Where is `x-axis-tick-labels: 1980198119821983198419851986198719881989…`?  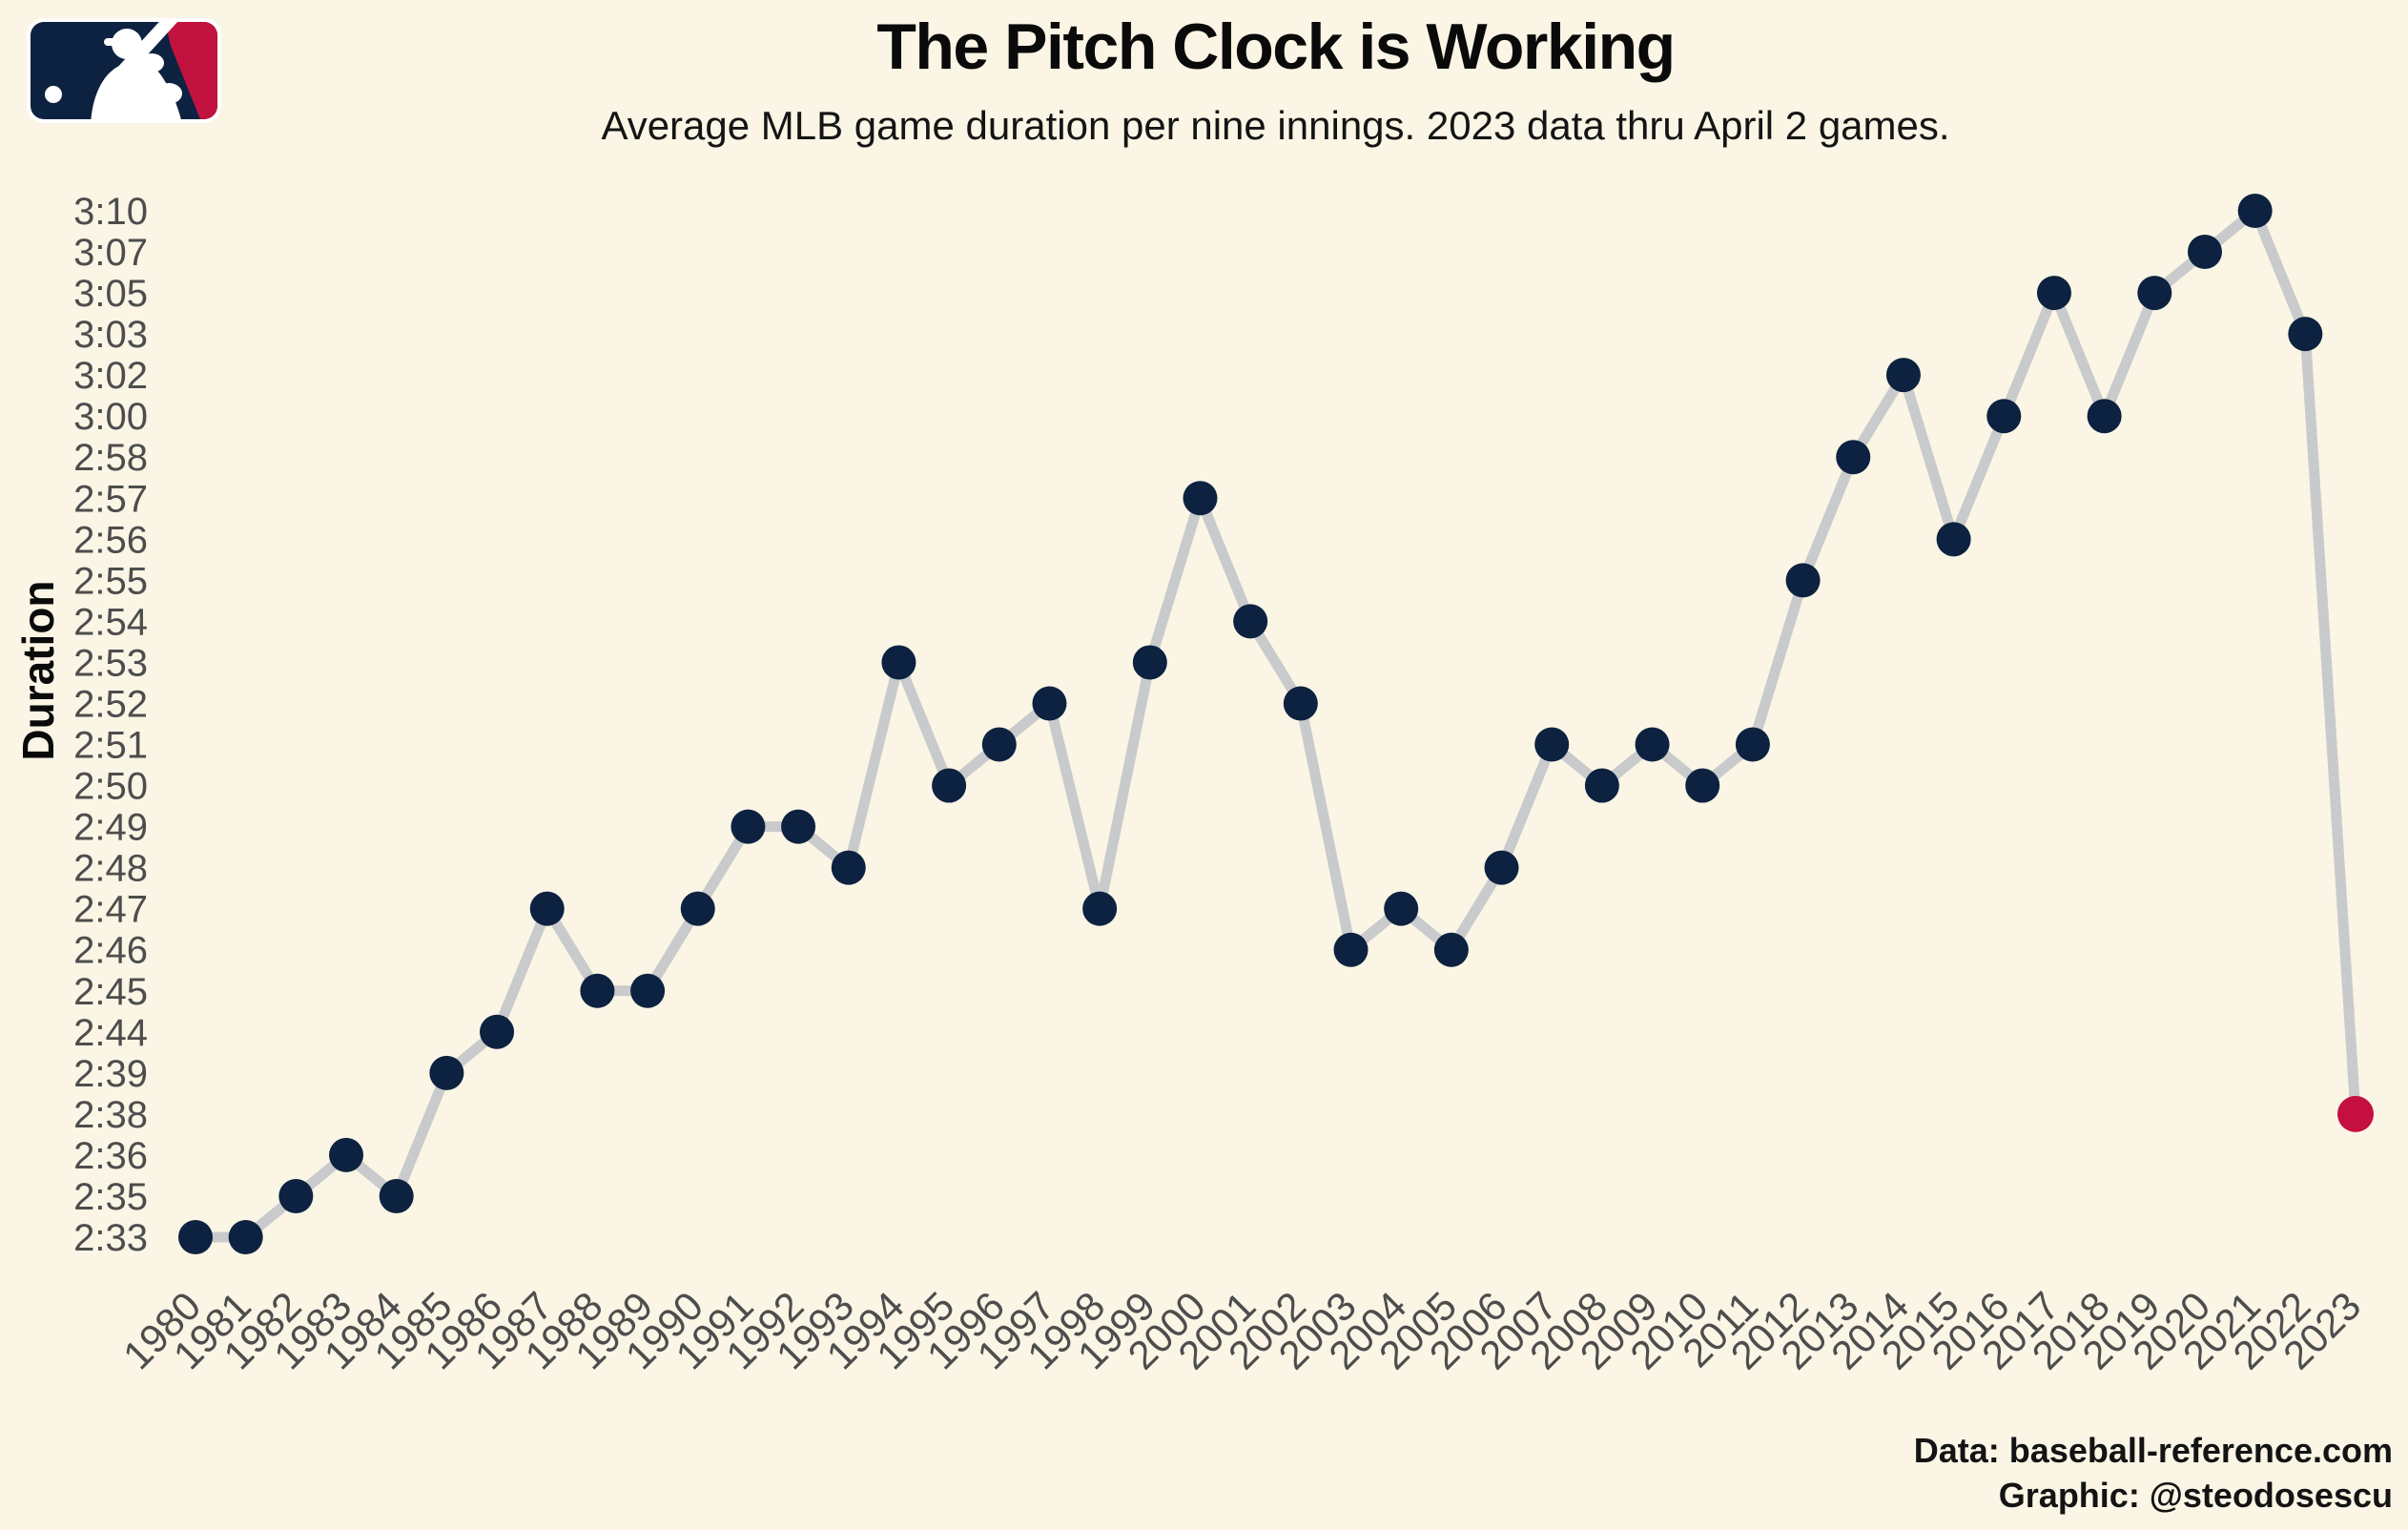
x-axis-tick-labels: 1980198119821983198419851986198719881989… is located at coordinates (1241, 1330).